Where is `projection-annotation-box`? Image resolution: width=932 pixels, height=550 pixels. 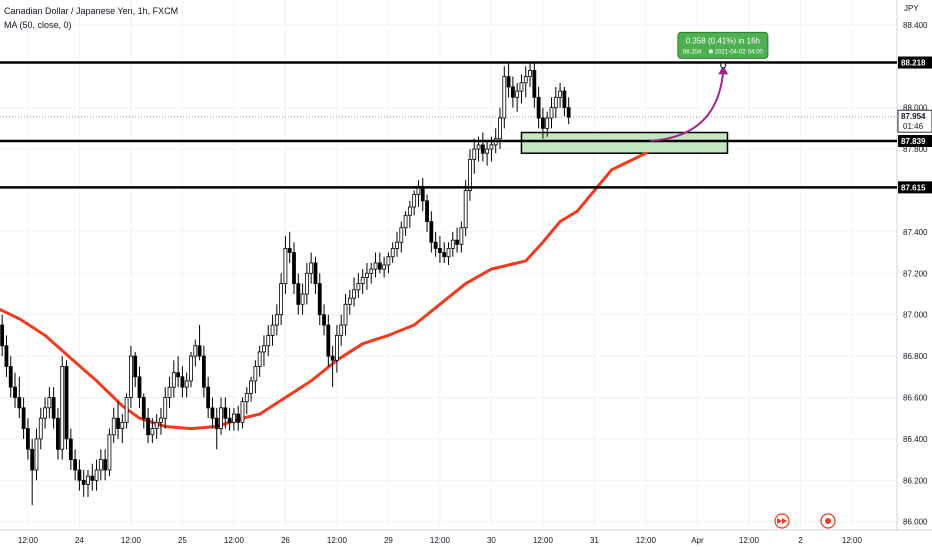
projection-annotation-box is located at coordinates (723, 45).